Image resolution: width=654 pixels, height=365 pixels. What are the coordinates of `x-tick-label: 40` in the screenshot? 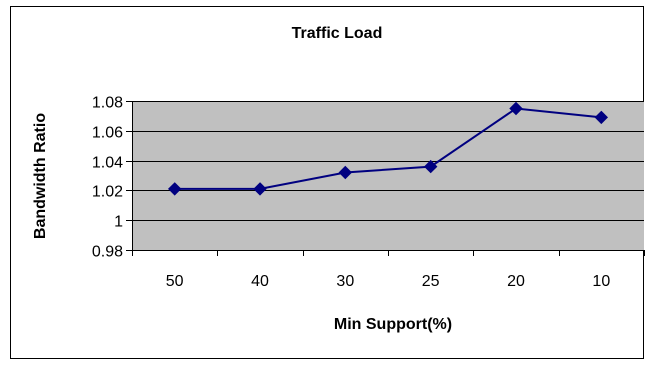 It's located at (260, 281).